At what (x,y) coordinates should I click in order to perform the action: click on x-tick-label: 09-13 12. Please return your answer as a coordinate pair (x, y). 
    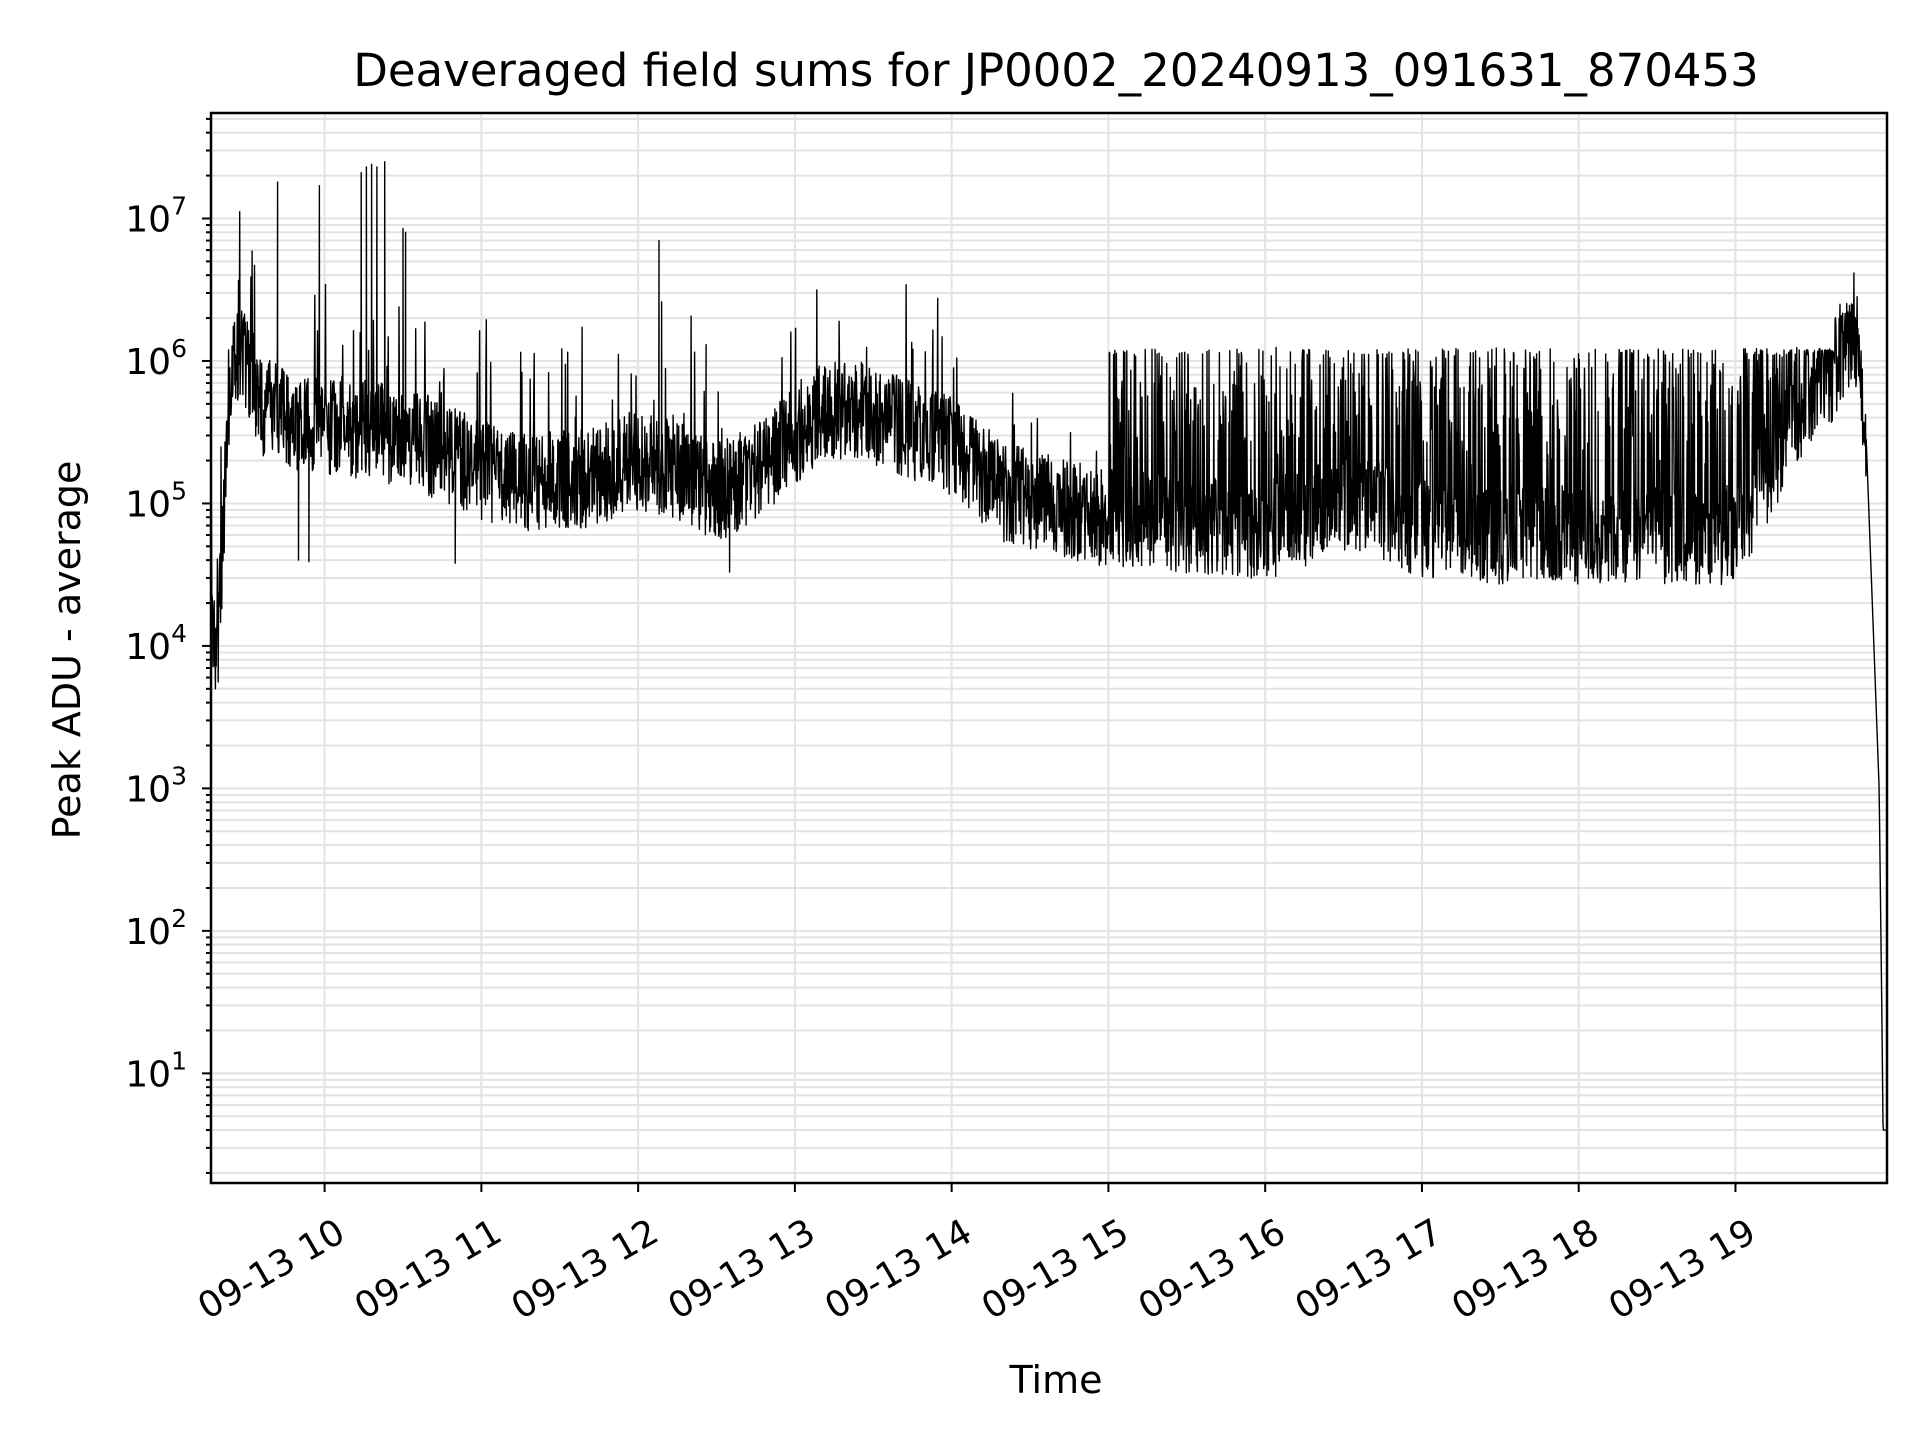
    Looking at the image, I should click on (585, 1269).